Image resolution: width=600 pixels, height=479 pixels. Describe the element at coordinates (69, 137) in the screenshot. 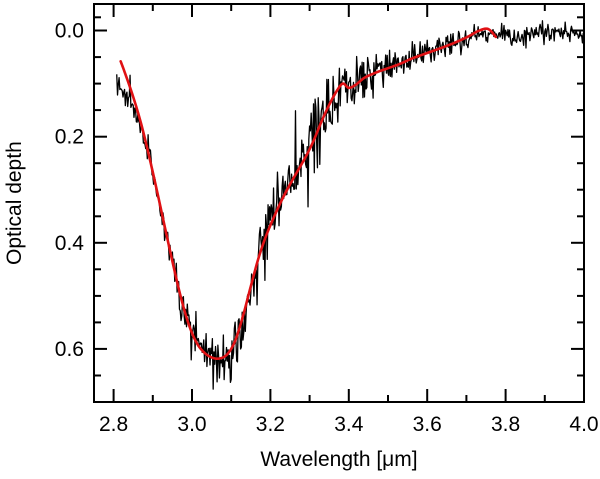

I see `y-tick-label: 0.2` at that location.